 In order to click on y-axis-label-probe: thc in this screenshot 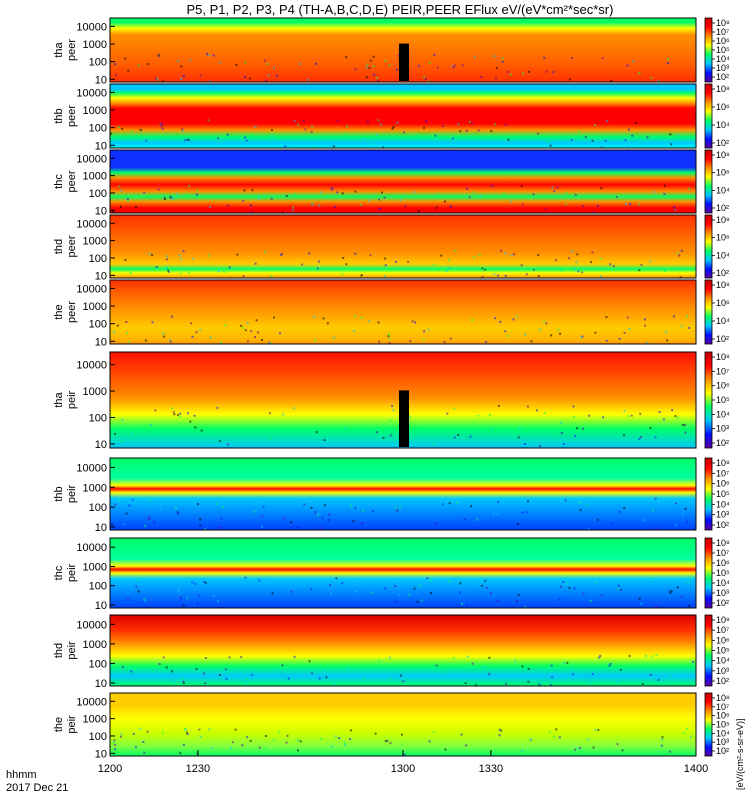, I will do `click(59, 181)`.